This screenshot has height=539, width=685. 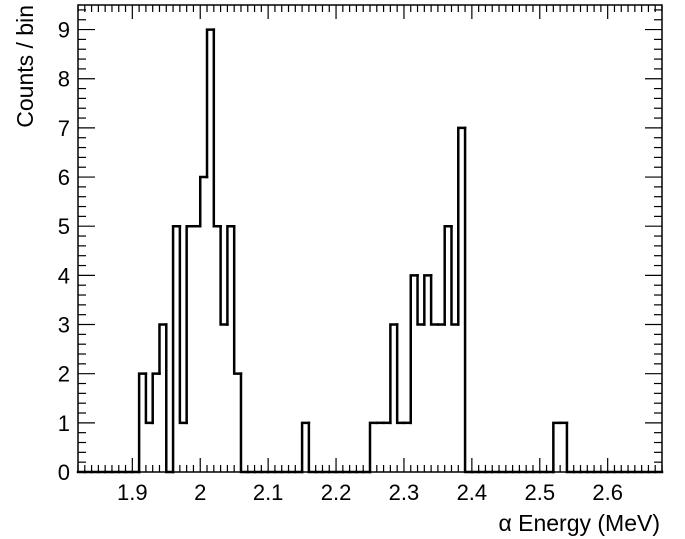 What do you see at coordinates (64, 177) in the screenshot?
I see `y-tick-label: 6` at bounding box center [64, 177].